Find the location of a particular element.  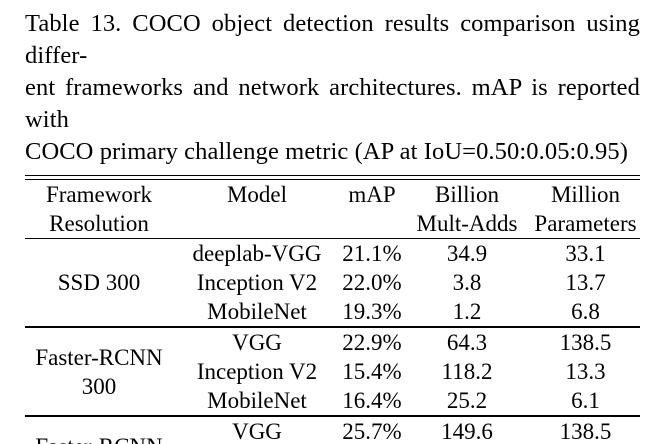

framework-cell: SSD 300 is located at coordinates (99, 283).